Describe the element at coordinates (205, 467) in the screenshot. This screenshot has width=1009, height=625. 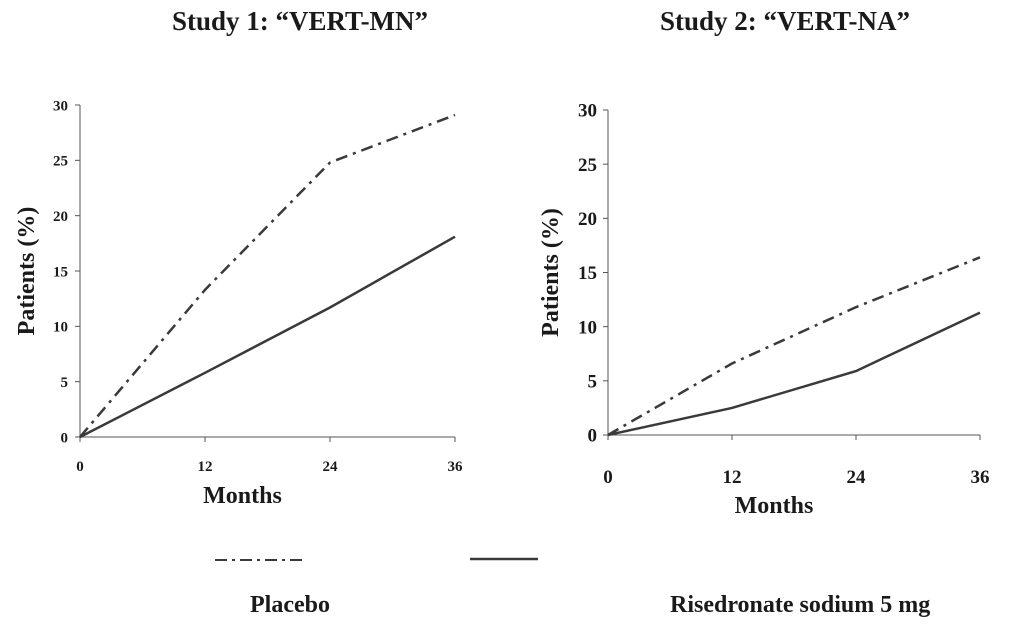
I see `study1-x-tick-label: 12` at that location.